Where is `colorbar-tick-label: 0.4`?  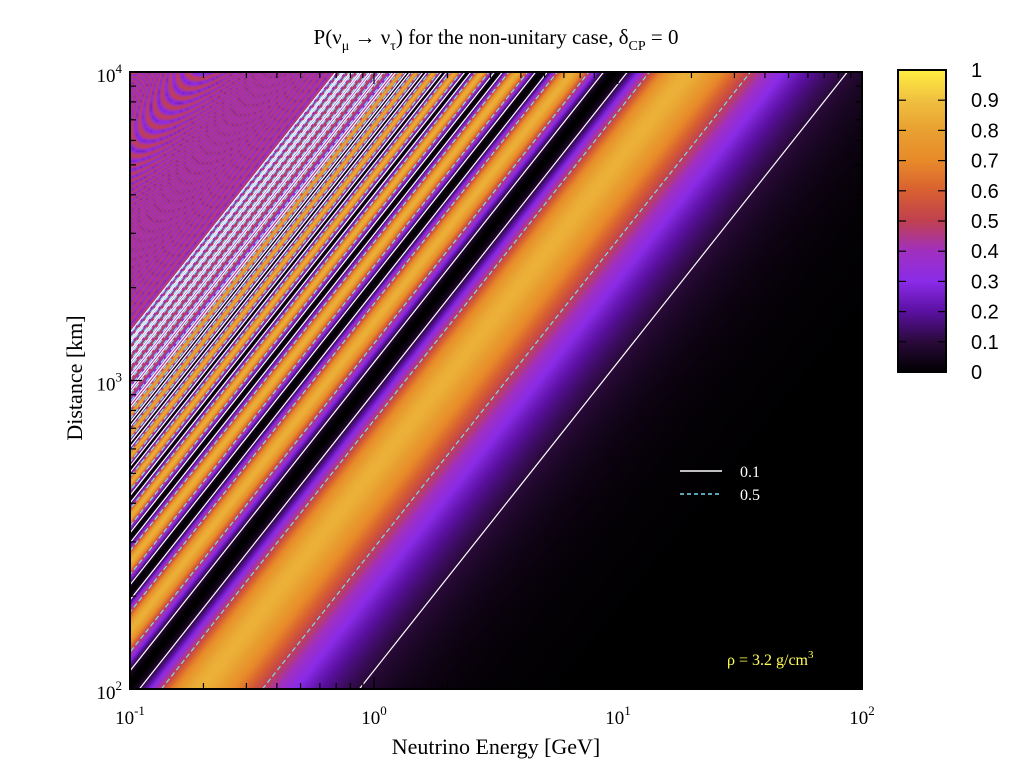
colorbar-tick-label: 0.4 is located at coordinates (985, 252).